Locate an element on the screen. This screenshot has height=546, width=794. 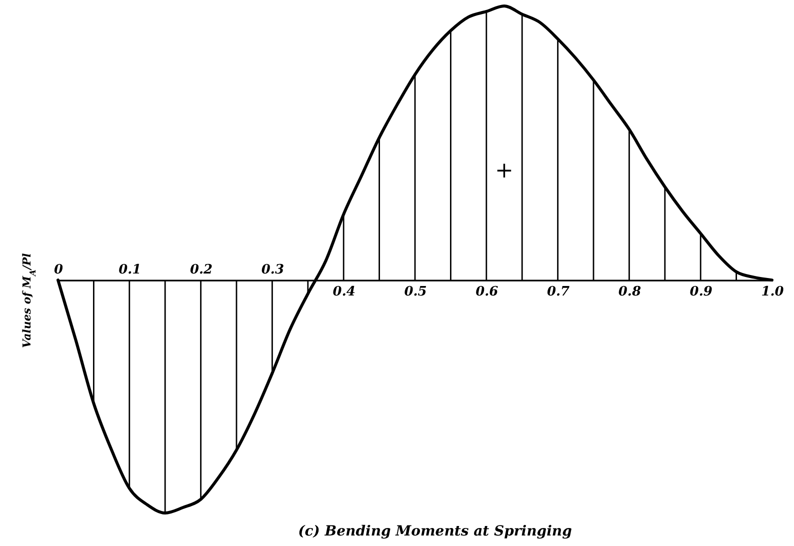
text: (c) Bending Moments at Springing is located at coordinates (435, 532).